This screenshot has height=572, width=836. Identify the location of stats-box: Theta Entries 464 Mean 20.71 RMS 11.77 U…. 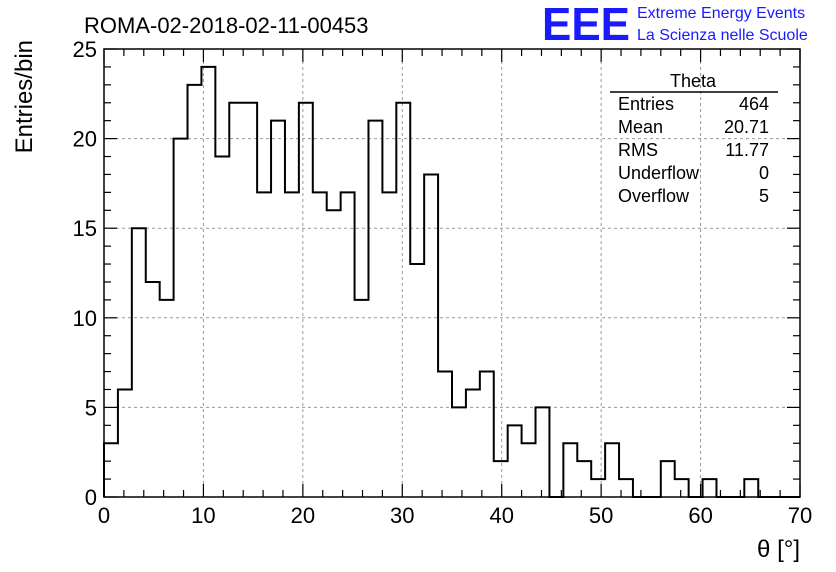
(694, 138).